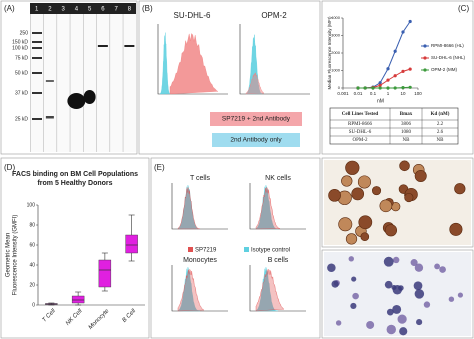 The image size is (474, 339). I want to click on lane-label: 8, so click(130, 10).